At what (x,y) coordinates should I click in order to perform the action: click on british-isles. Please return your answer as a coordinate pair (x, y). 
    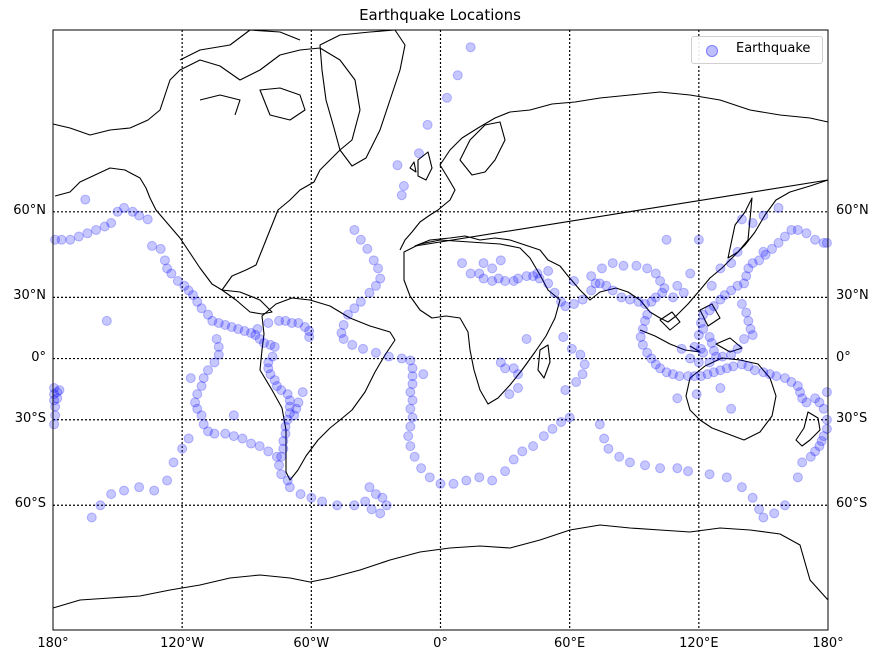
    Looking at the image, I should click on (421, 166).